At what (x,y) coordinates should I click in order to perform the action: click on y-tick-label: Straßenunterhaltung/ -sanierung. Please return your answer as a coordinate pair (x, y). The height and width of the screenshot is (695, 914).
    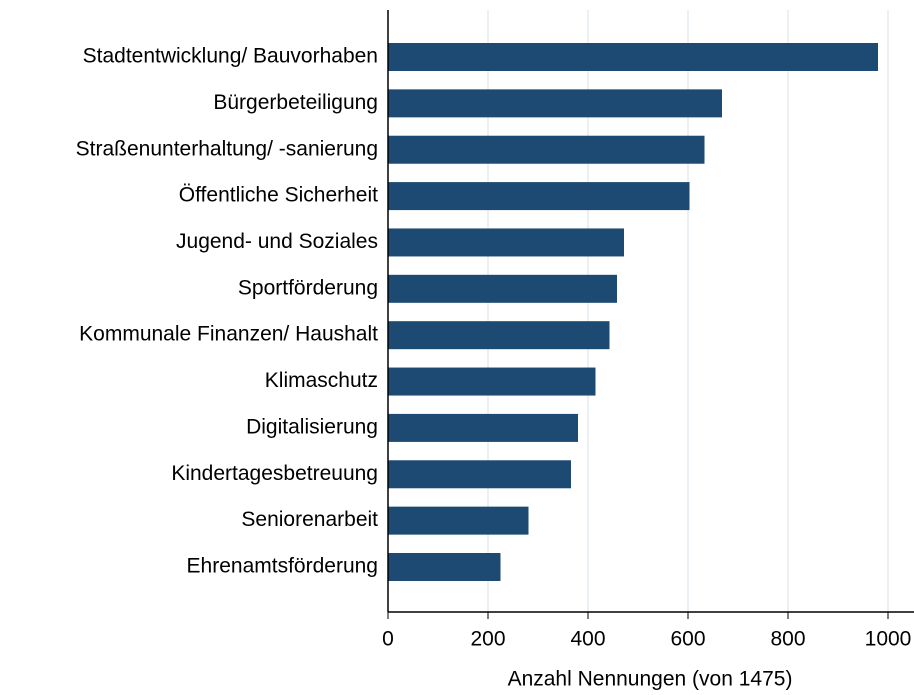
    Looking at the image, I should click on (227, 148).